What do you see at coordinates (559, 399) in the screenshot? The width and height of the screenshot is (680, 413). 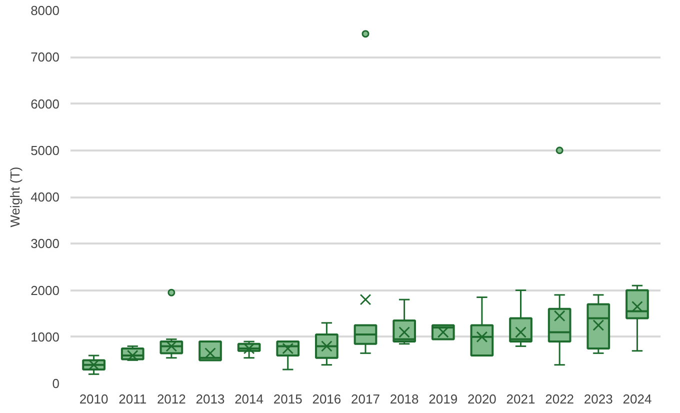 I see `x-tick-label: 2022` at bounding box center [559, 399].